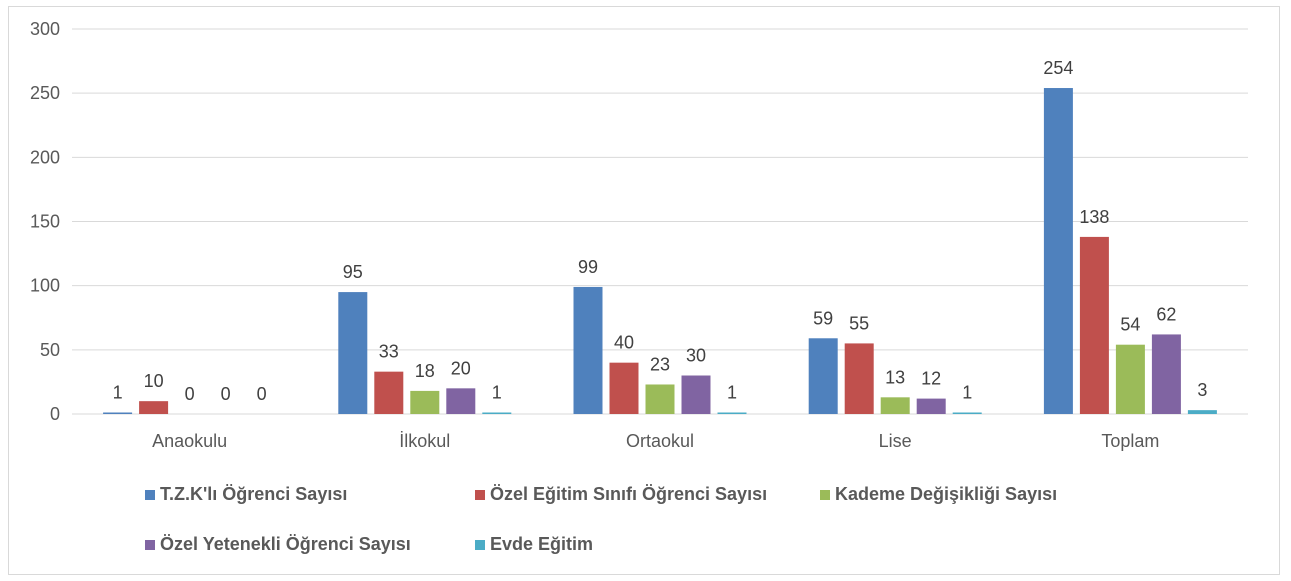 Image resolution: width=1291 pixels, height=581 pixels. Describe the element at coordinates (629, 494) in the screenshot. I see `legend-label: Özel Eğitim Sınıfı Öğrenci Sayısı` at that location.